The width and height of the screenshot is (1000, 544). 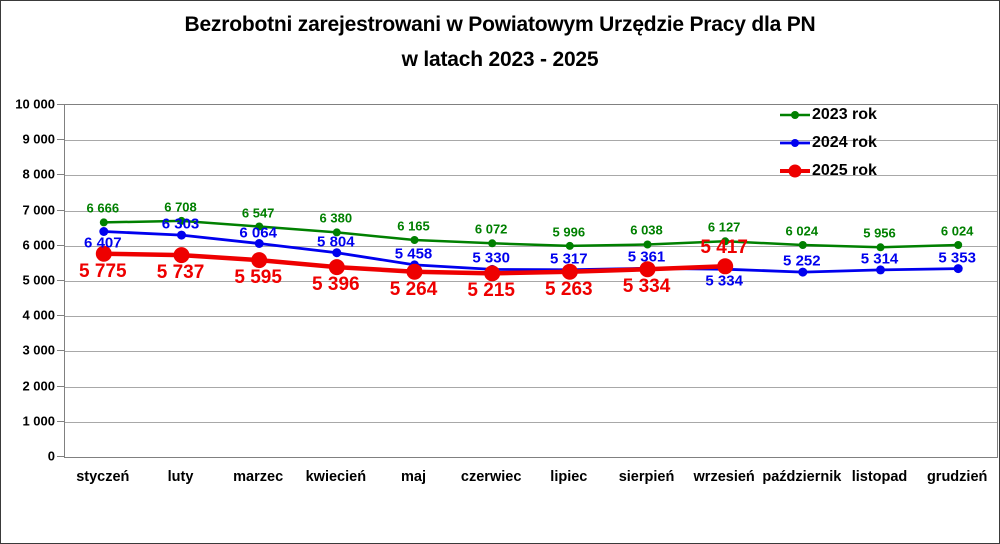 I want to click on legend-label: 2025 rok, so click(x=844, y=170).